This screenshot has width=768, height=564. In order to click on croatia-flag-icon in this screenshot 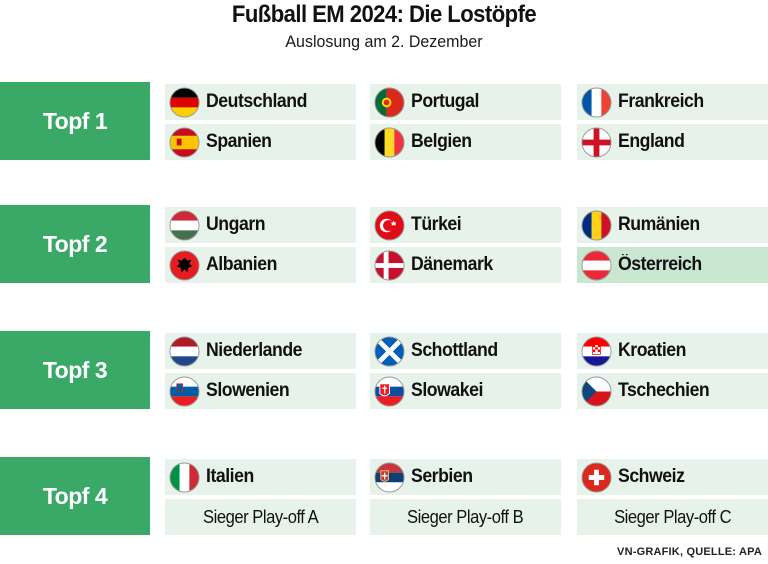, I will do `click(596, 351)`.